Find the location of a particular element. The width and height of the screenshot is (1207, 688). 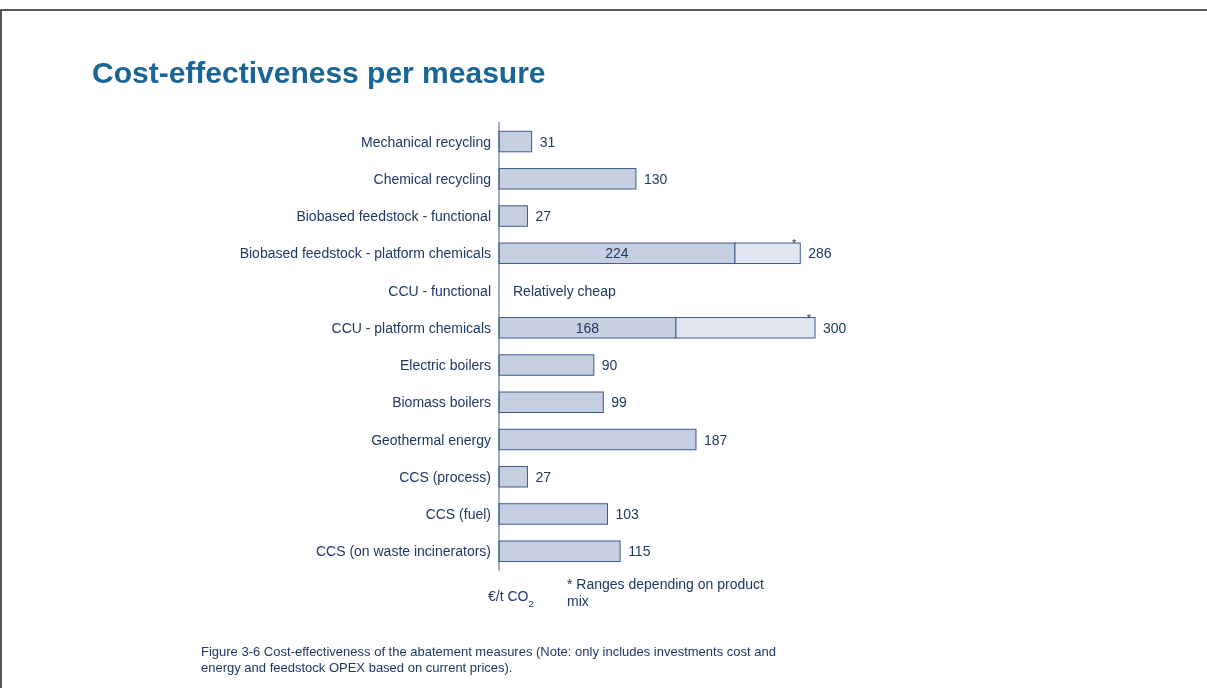

y-tick-label: Electric boilers is located at coordinates (445, 365).